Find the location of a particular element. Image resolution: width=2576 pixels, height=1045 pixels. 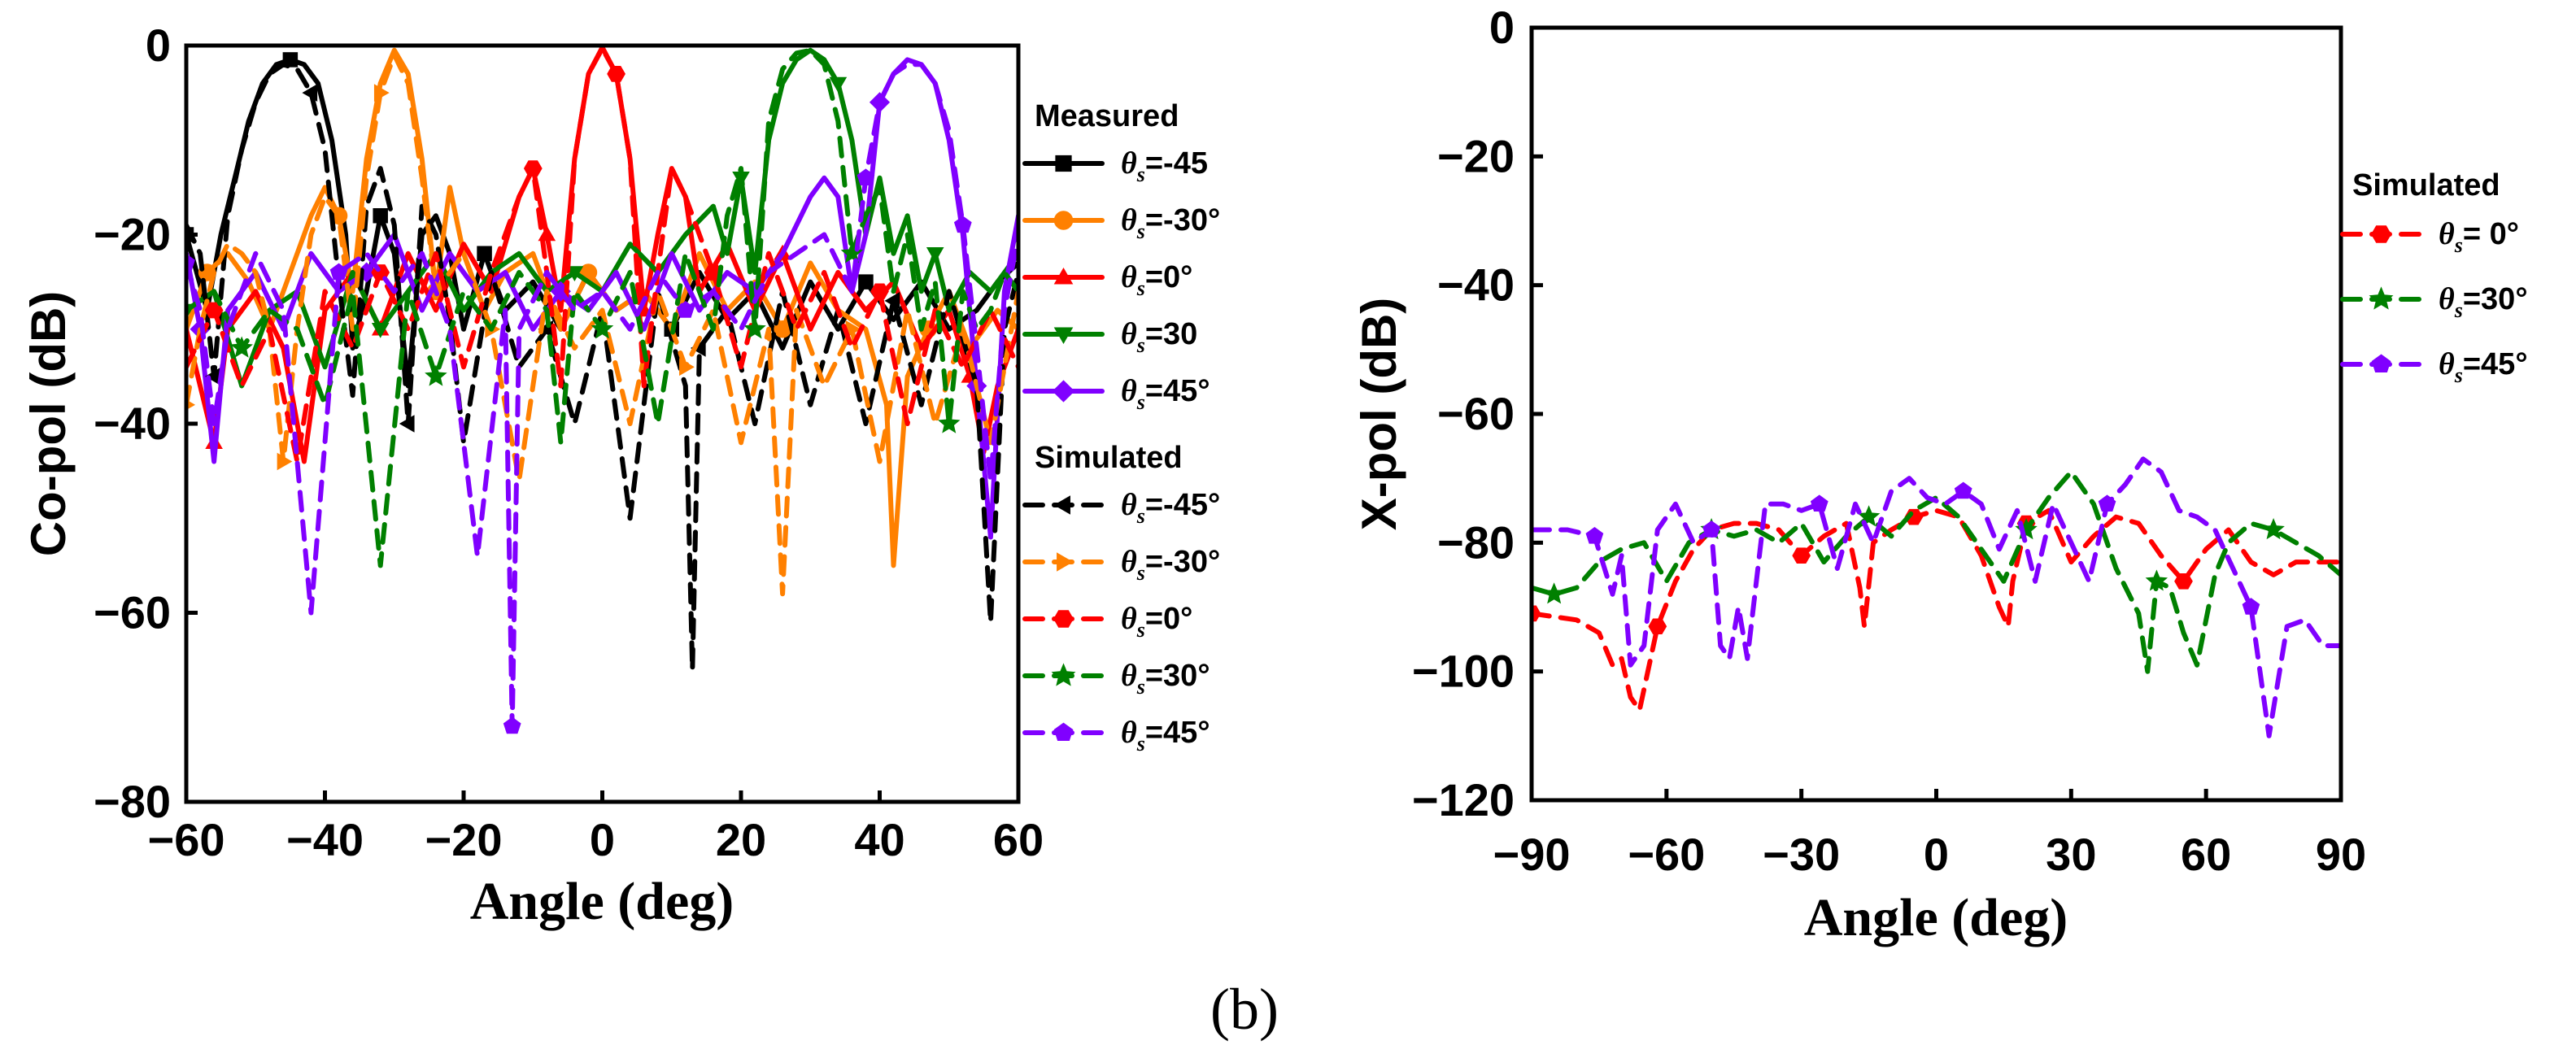

x-pol-y-tick-label: −100 is located at coordinates (1463, 671).